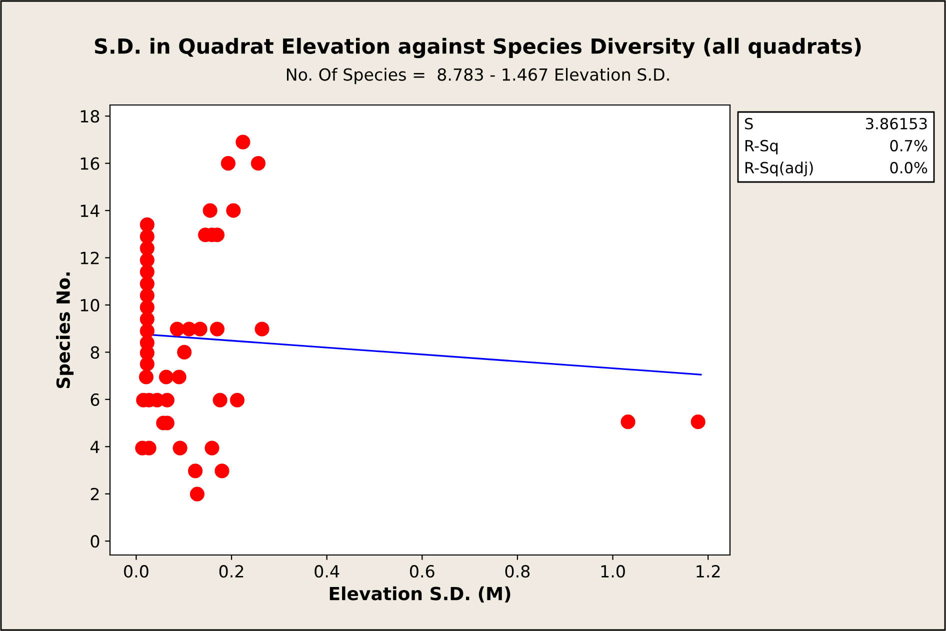  Describe the element at coordinates (909, 146) in the screenshot. I see `text: 0.7%` at that location.